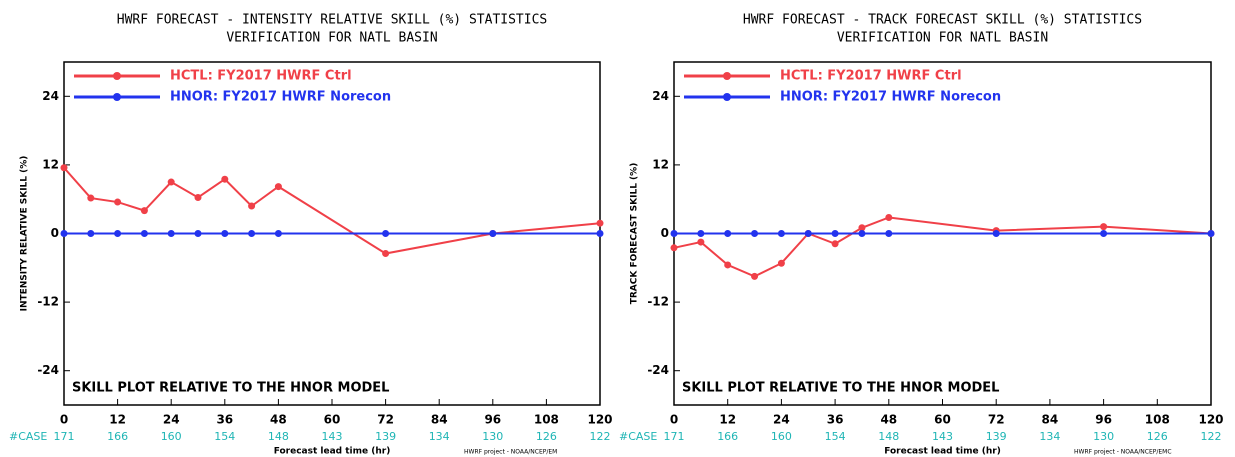 The image size is (1235, 457). Describe the element at coordinates (660, 96) in the screenshot. I see `y-tick-label: 24` at that location.